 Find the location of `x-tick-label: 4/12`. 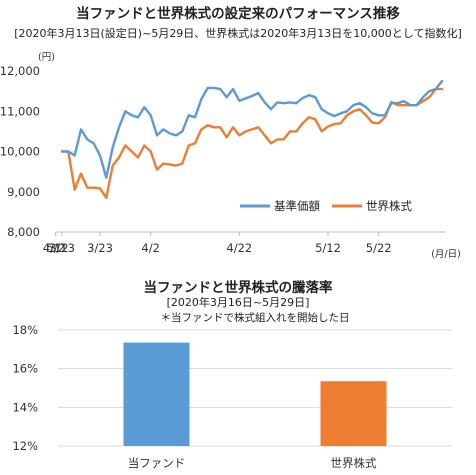

x-tick-label: 4/12 is located at coordinates (56, 248).